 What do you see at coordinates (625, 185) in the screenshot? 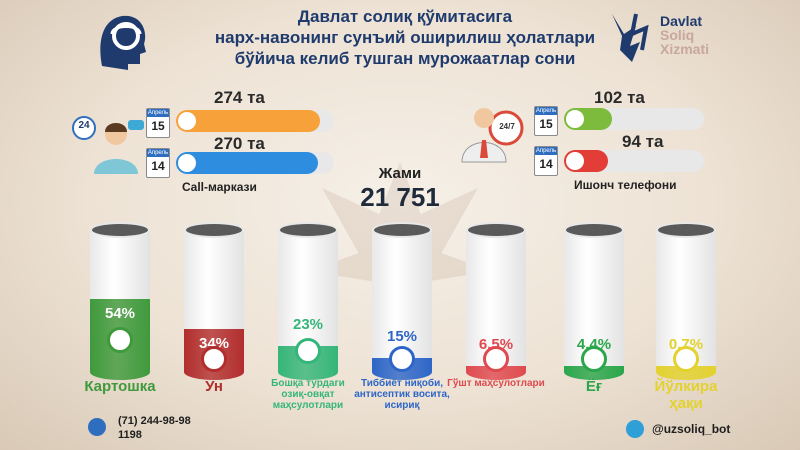
I see `hotline-label: Ишонч телефони` at bounding box center [625, 185].